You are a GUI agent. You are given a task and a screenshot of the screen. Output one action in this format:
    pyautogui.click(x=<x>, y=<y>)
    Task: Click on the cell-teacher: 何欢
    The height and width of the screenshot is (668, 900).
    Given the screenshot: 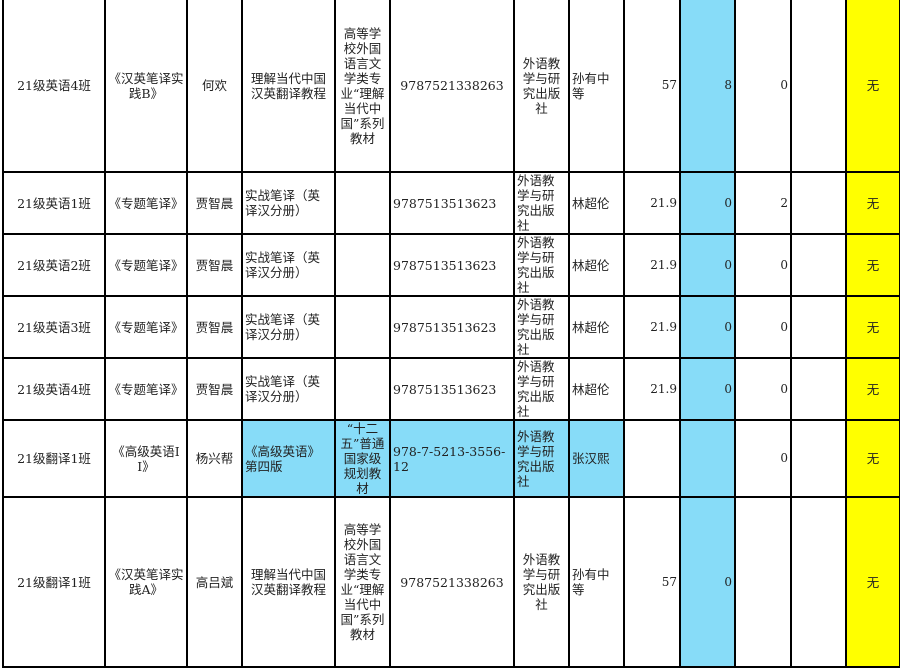 What is the action you would take?
    pyautogui.click(x=214, y=86)
    